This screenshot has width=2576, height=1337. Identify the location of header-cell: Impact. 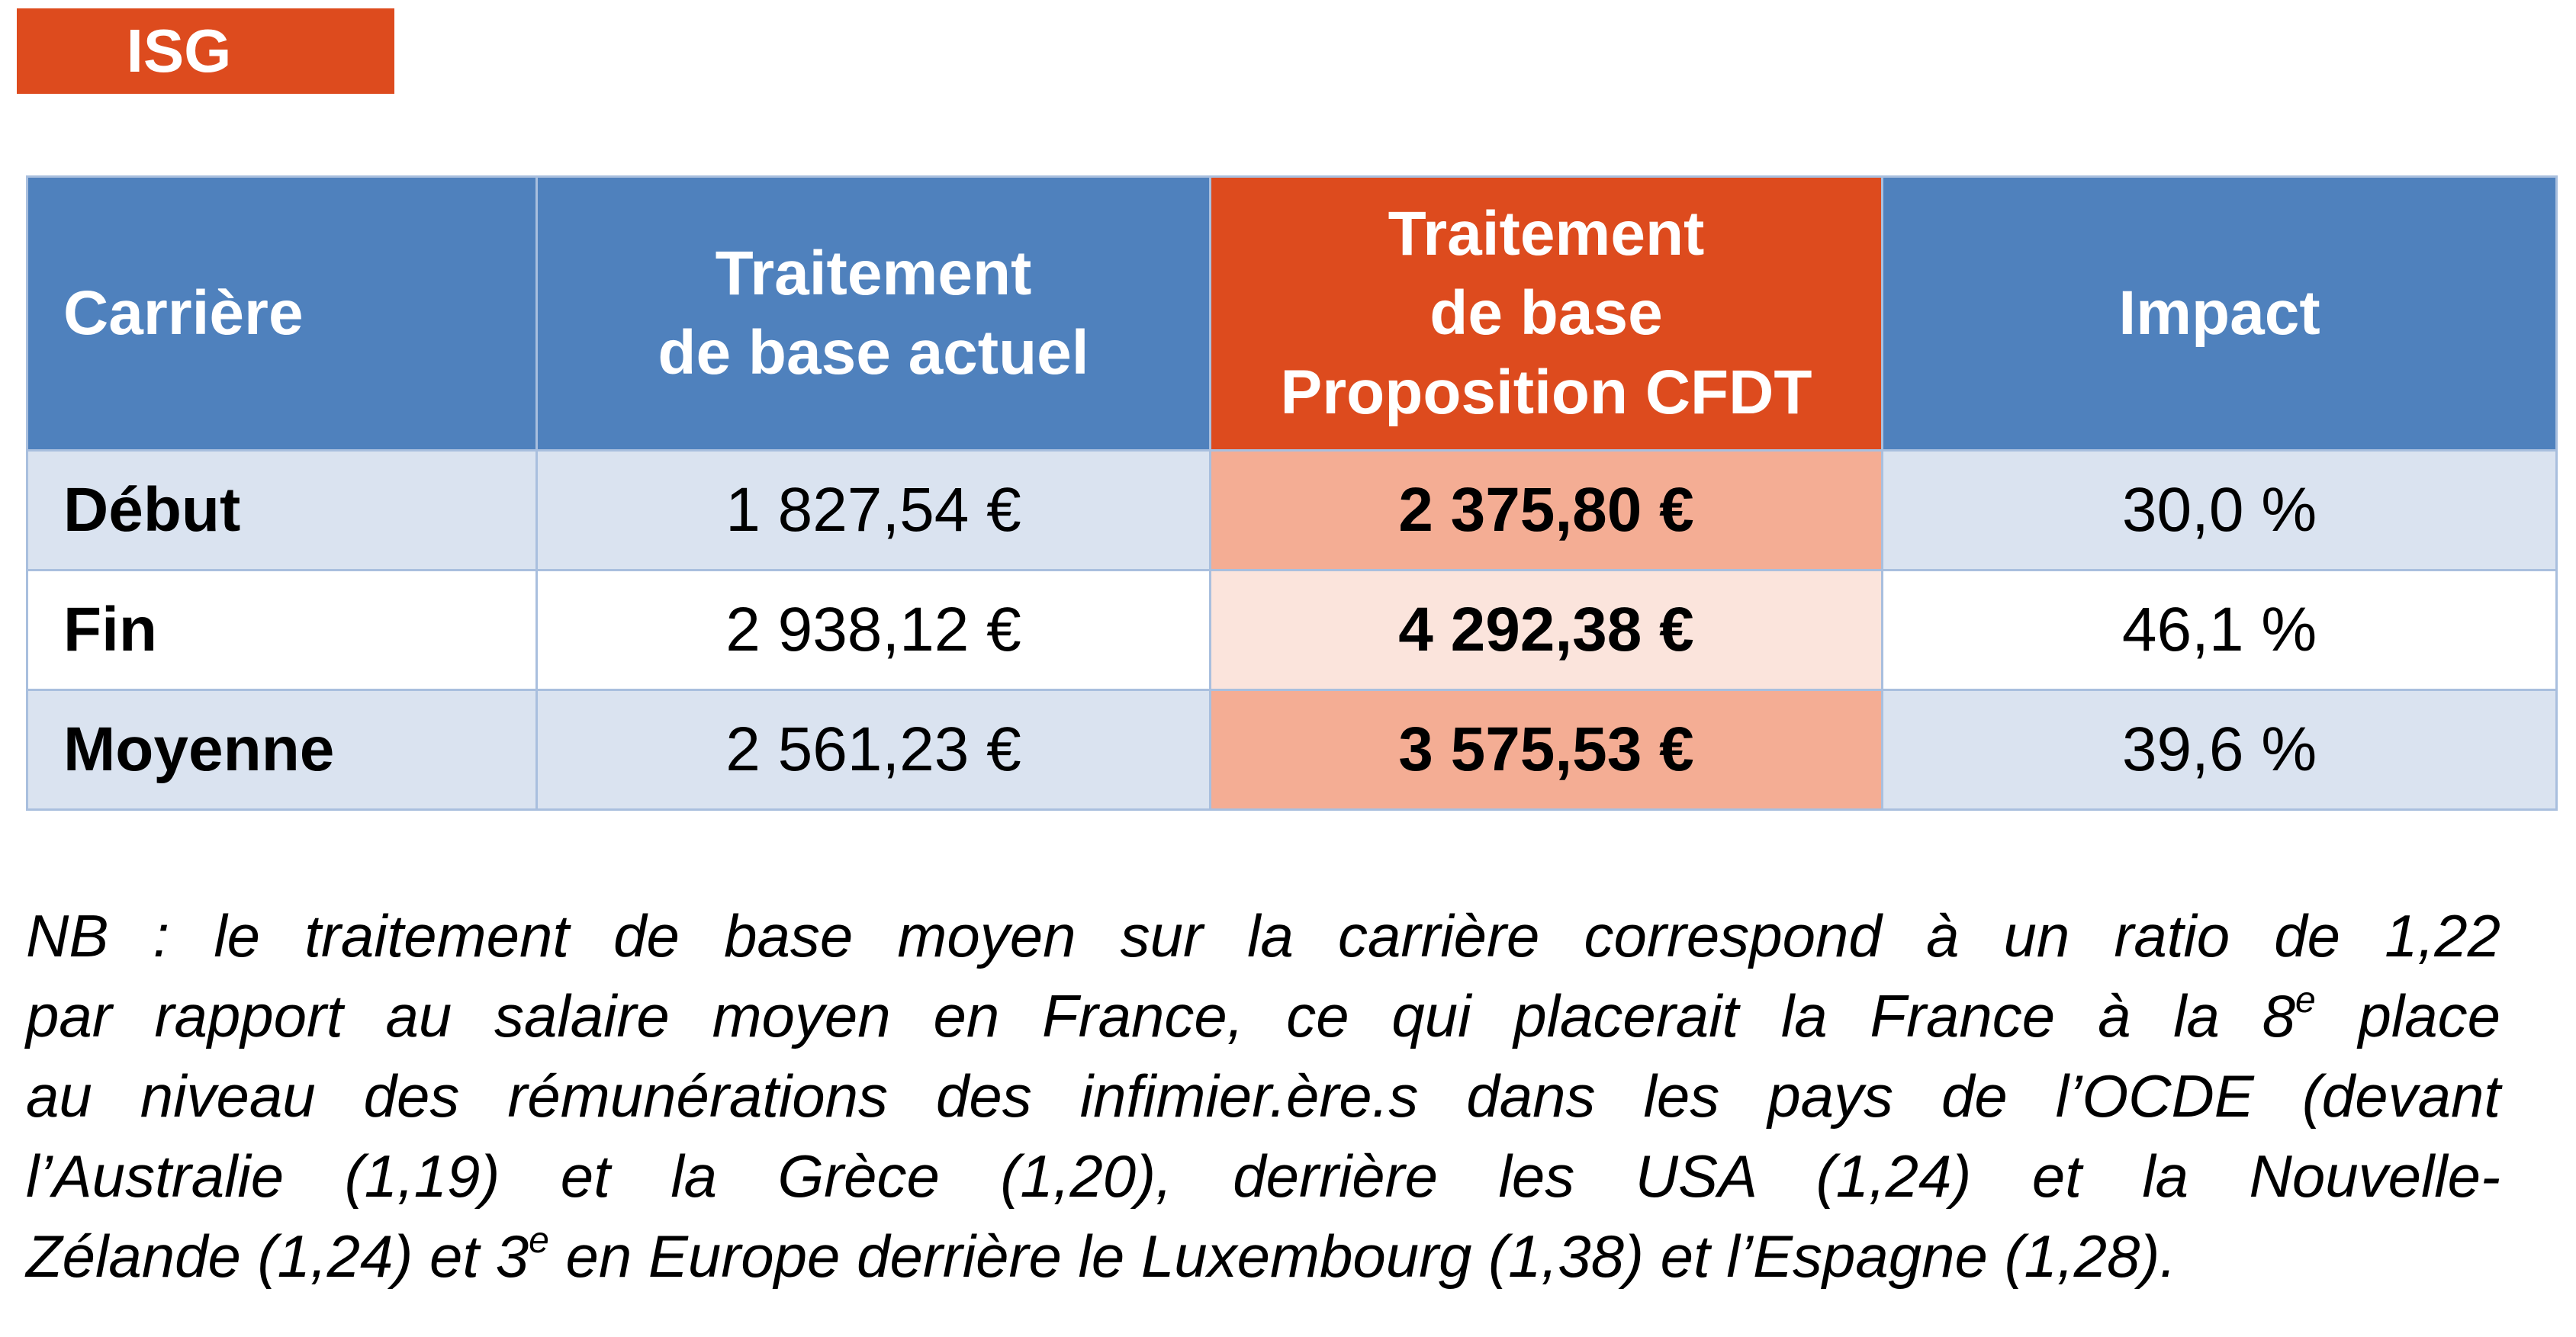
(2219, 313).